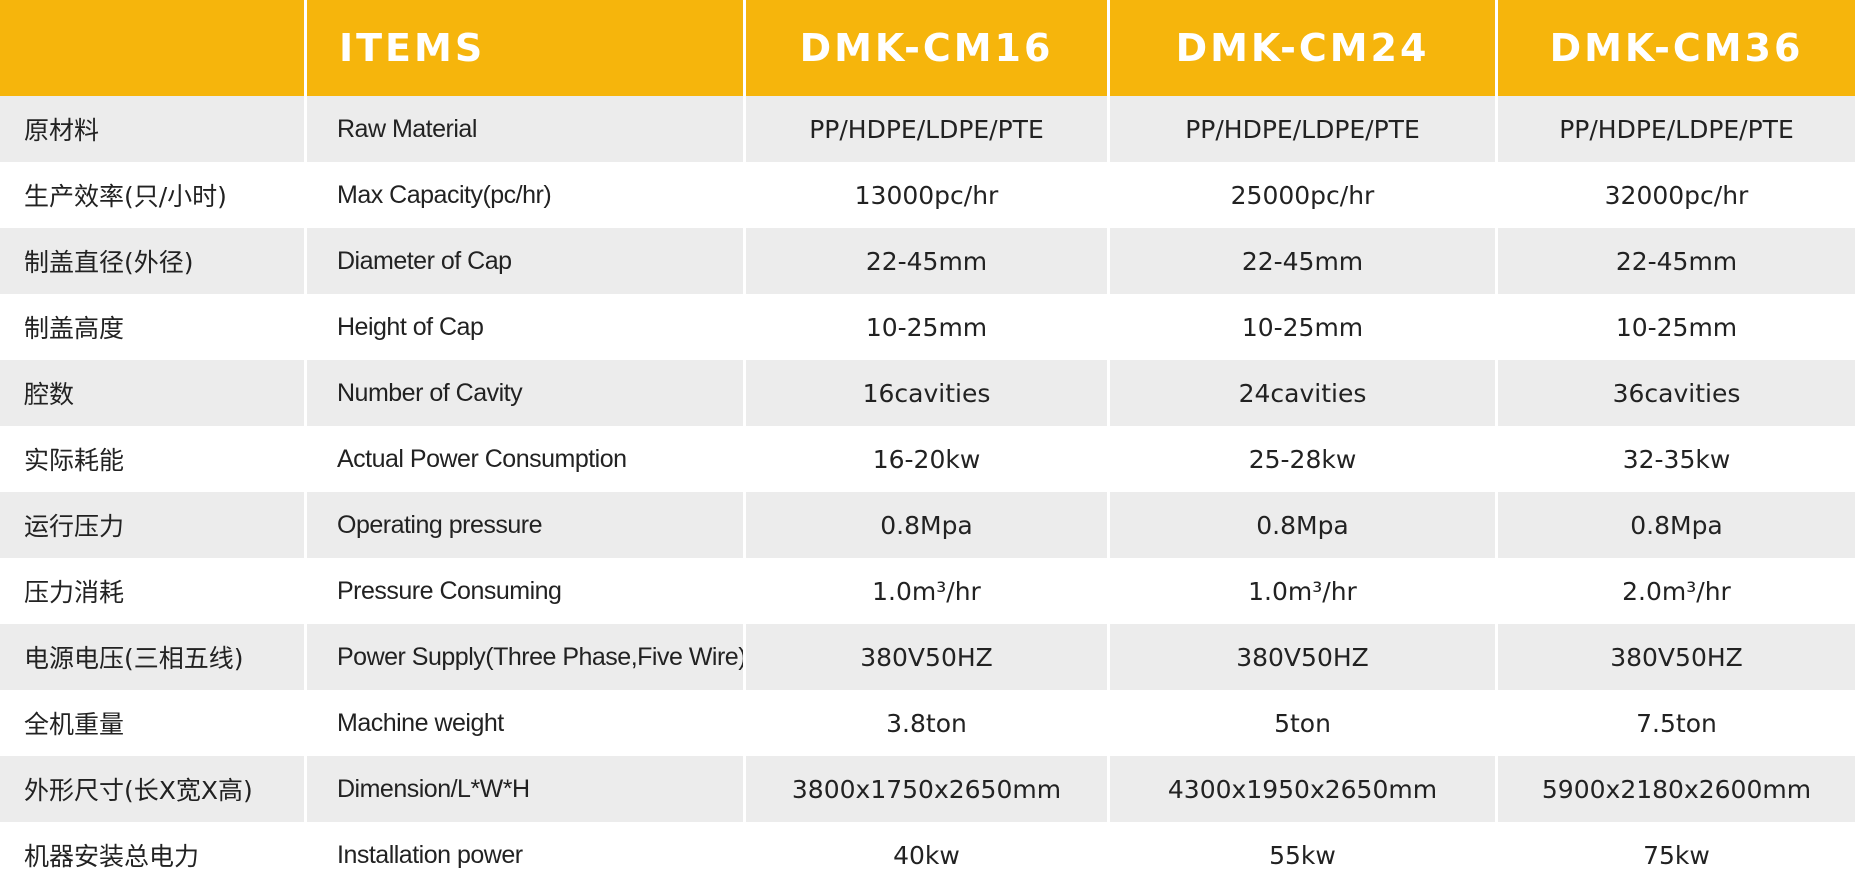  I want to click on spec-value: 32000pc/hr, so click(1676, 195).